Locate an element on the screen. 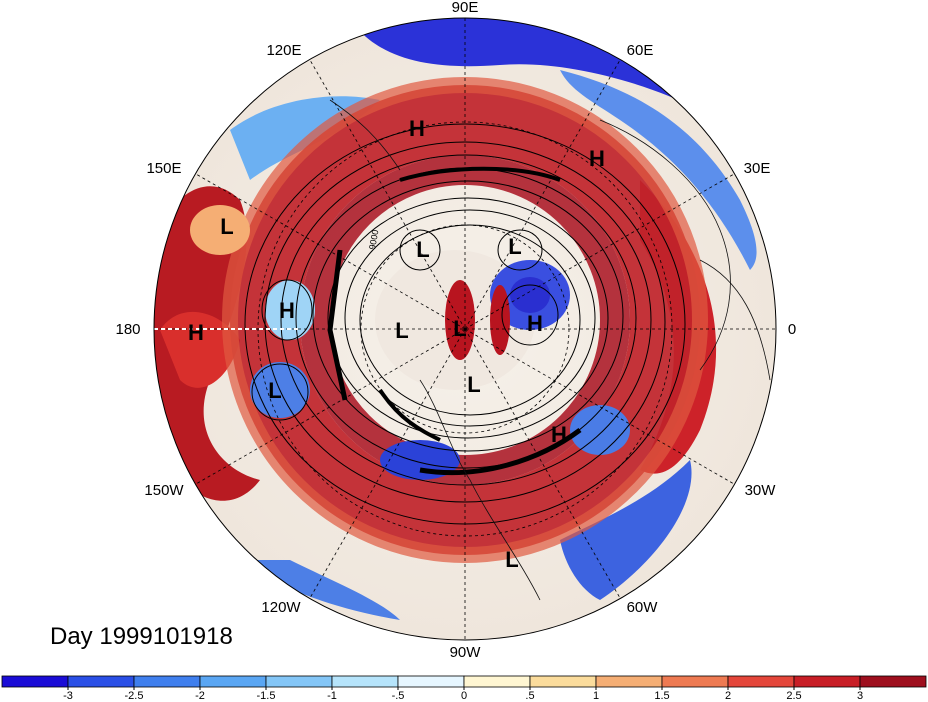  lon-label-150w: 150W is located at coordinates (164, 490).